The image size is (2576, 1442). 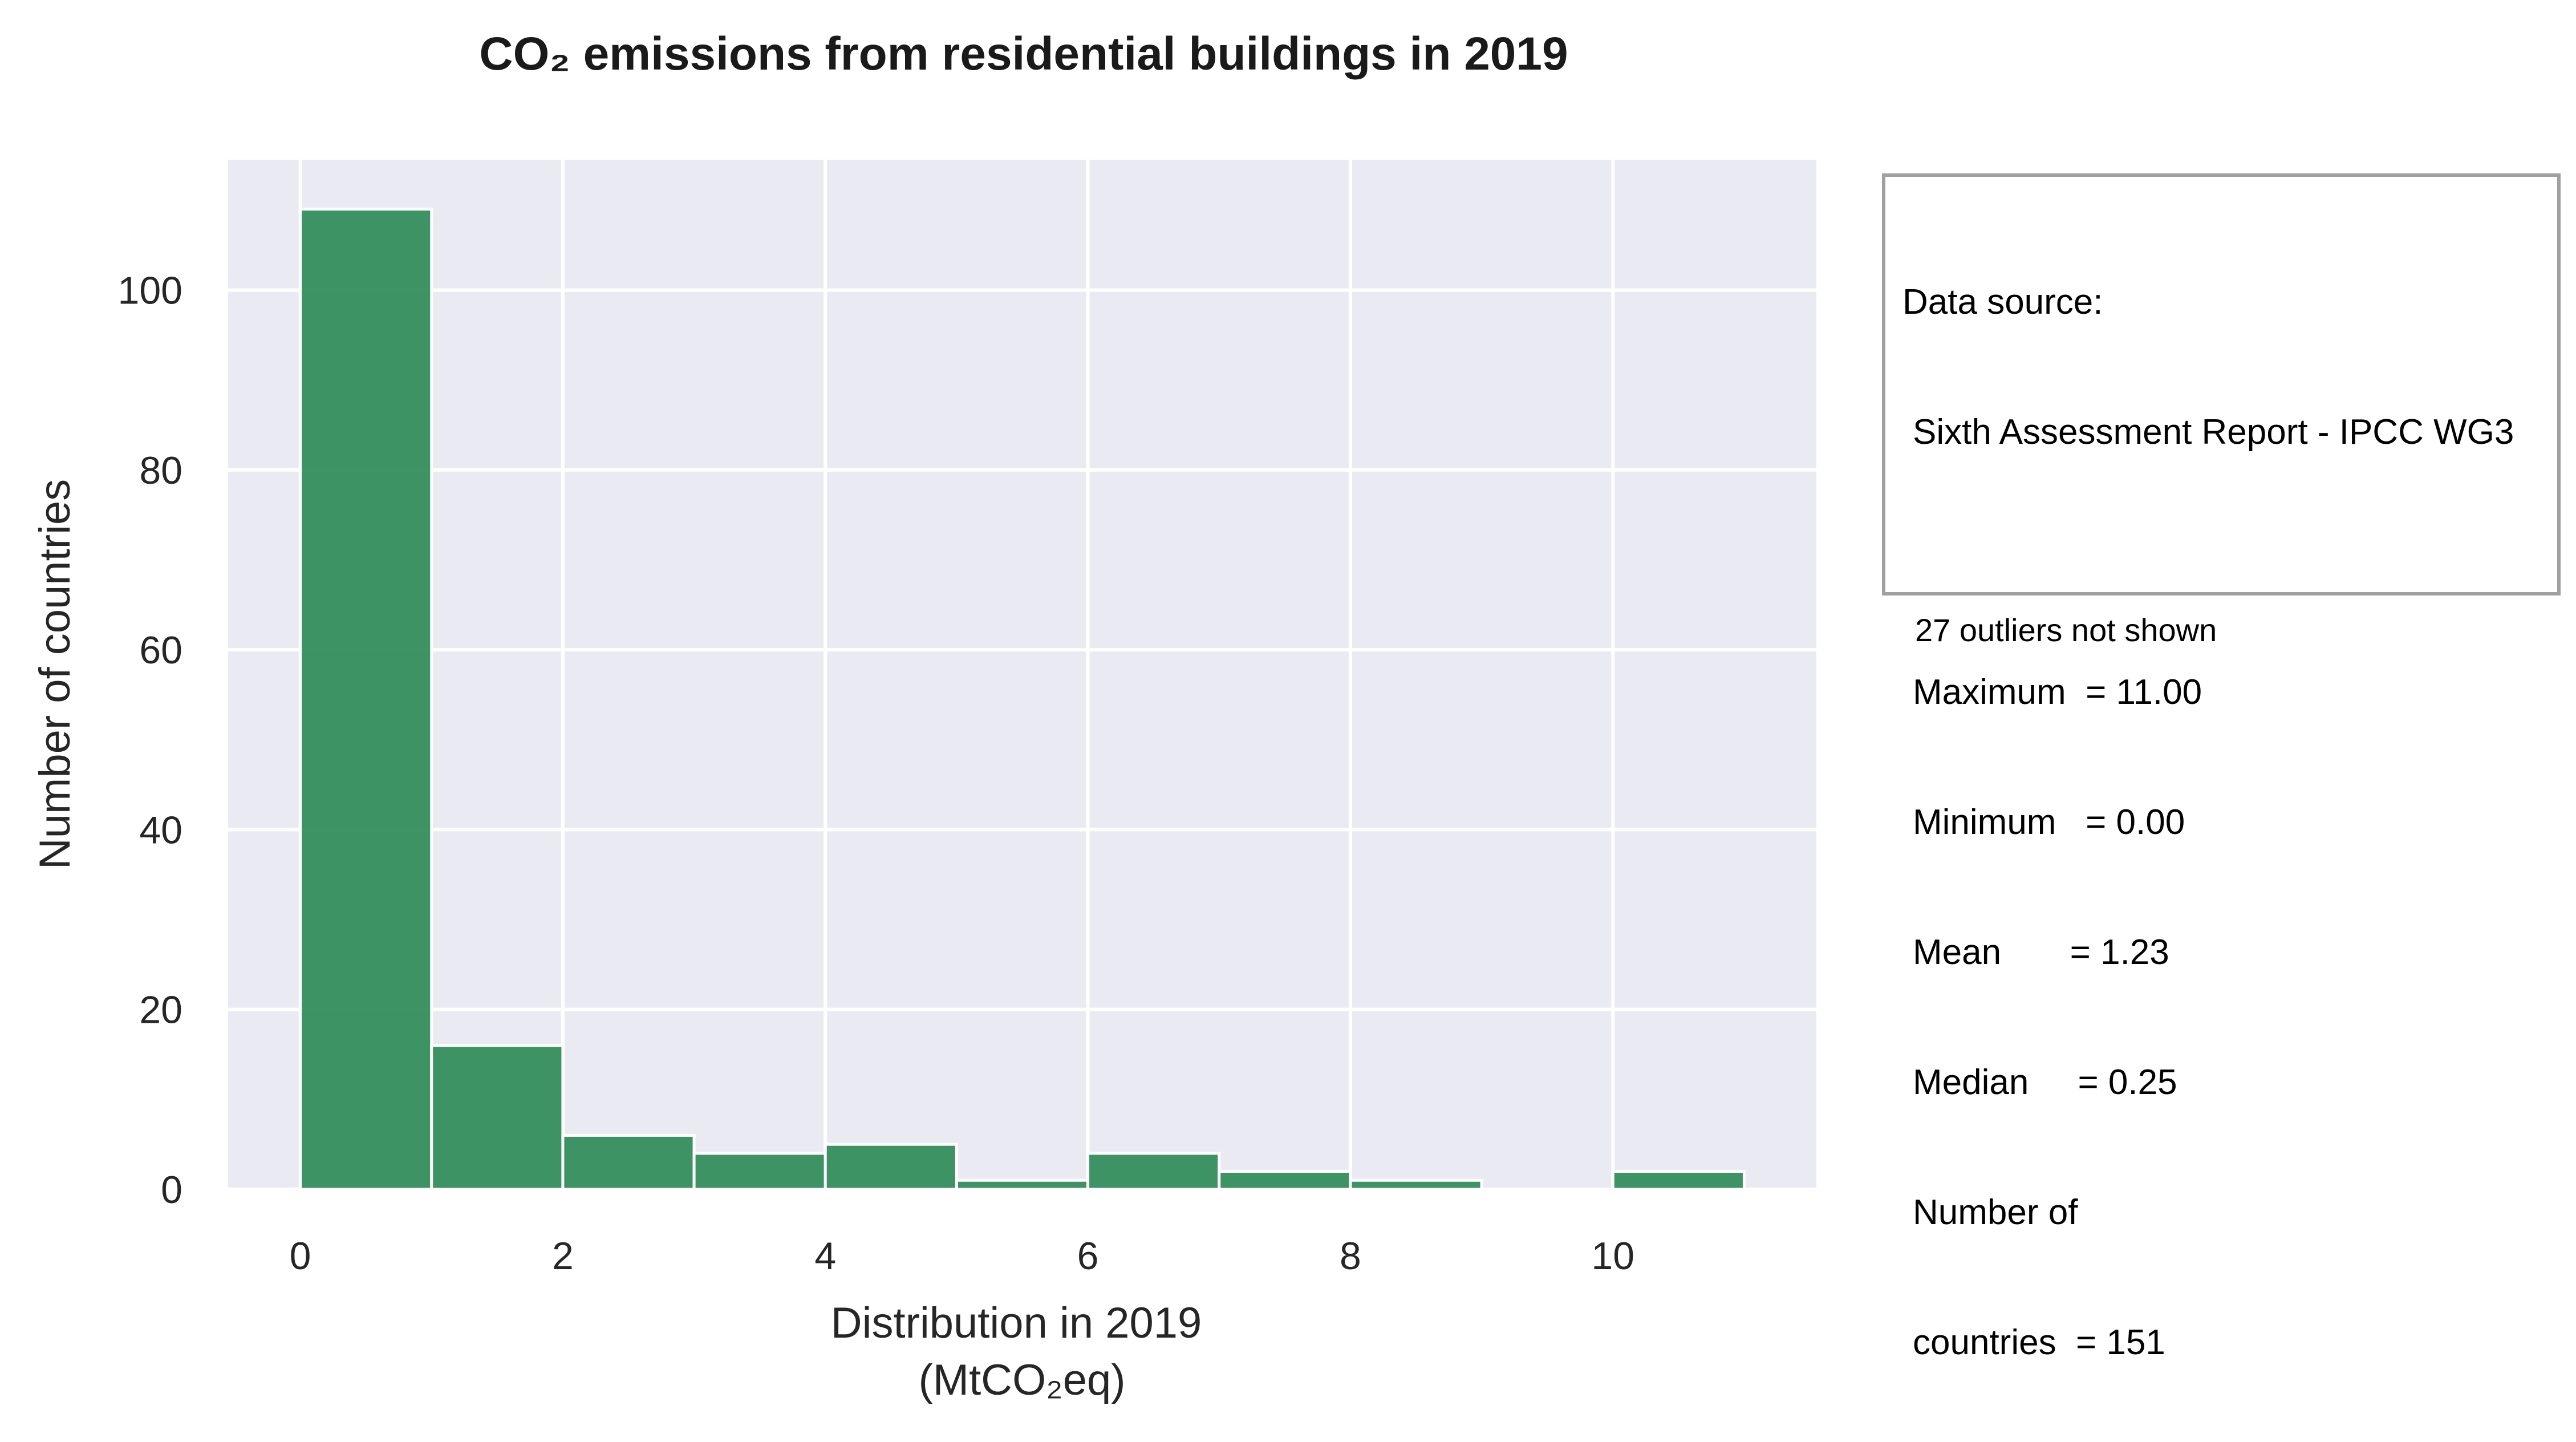 I want to click on y-axis-ticks: 0 20 40 60 80 100, so click(x=150, y=741).